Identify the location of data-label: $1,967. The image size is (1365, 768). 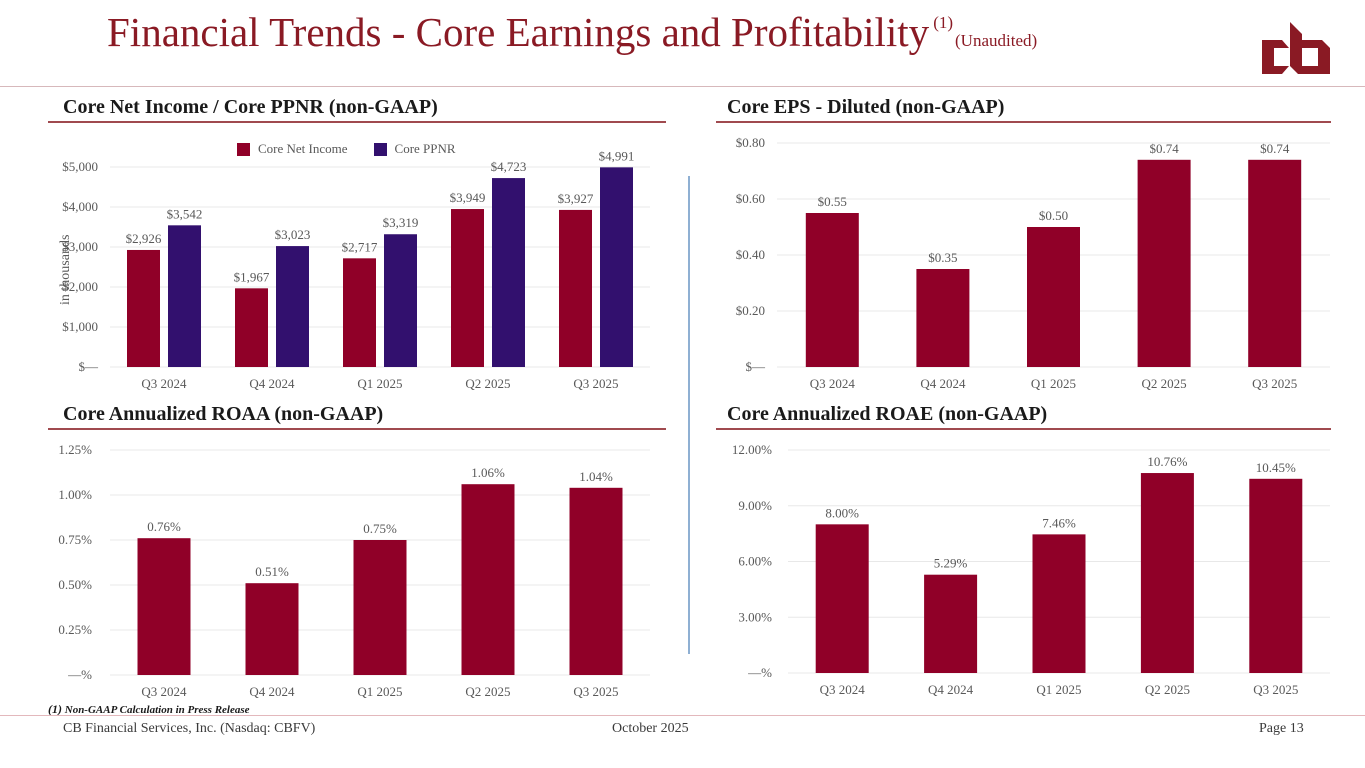
(252, 276).